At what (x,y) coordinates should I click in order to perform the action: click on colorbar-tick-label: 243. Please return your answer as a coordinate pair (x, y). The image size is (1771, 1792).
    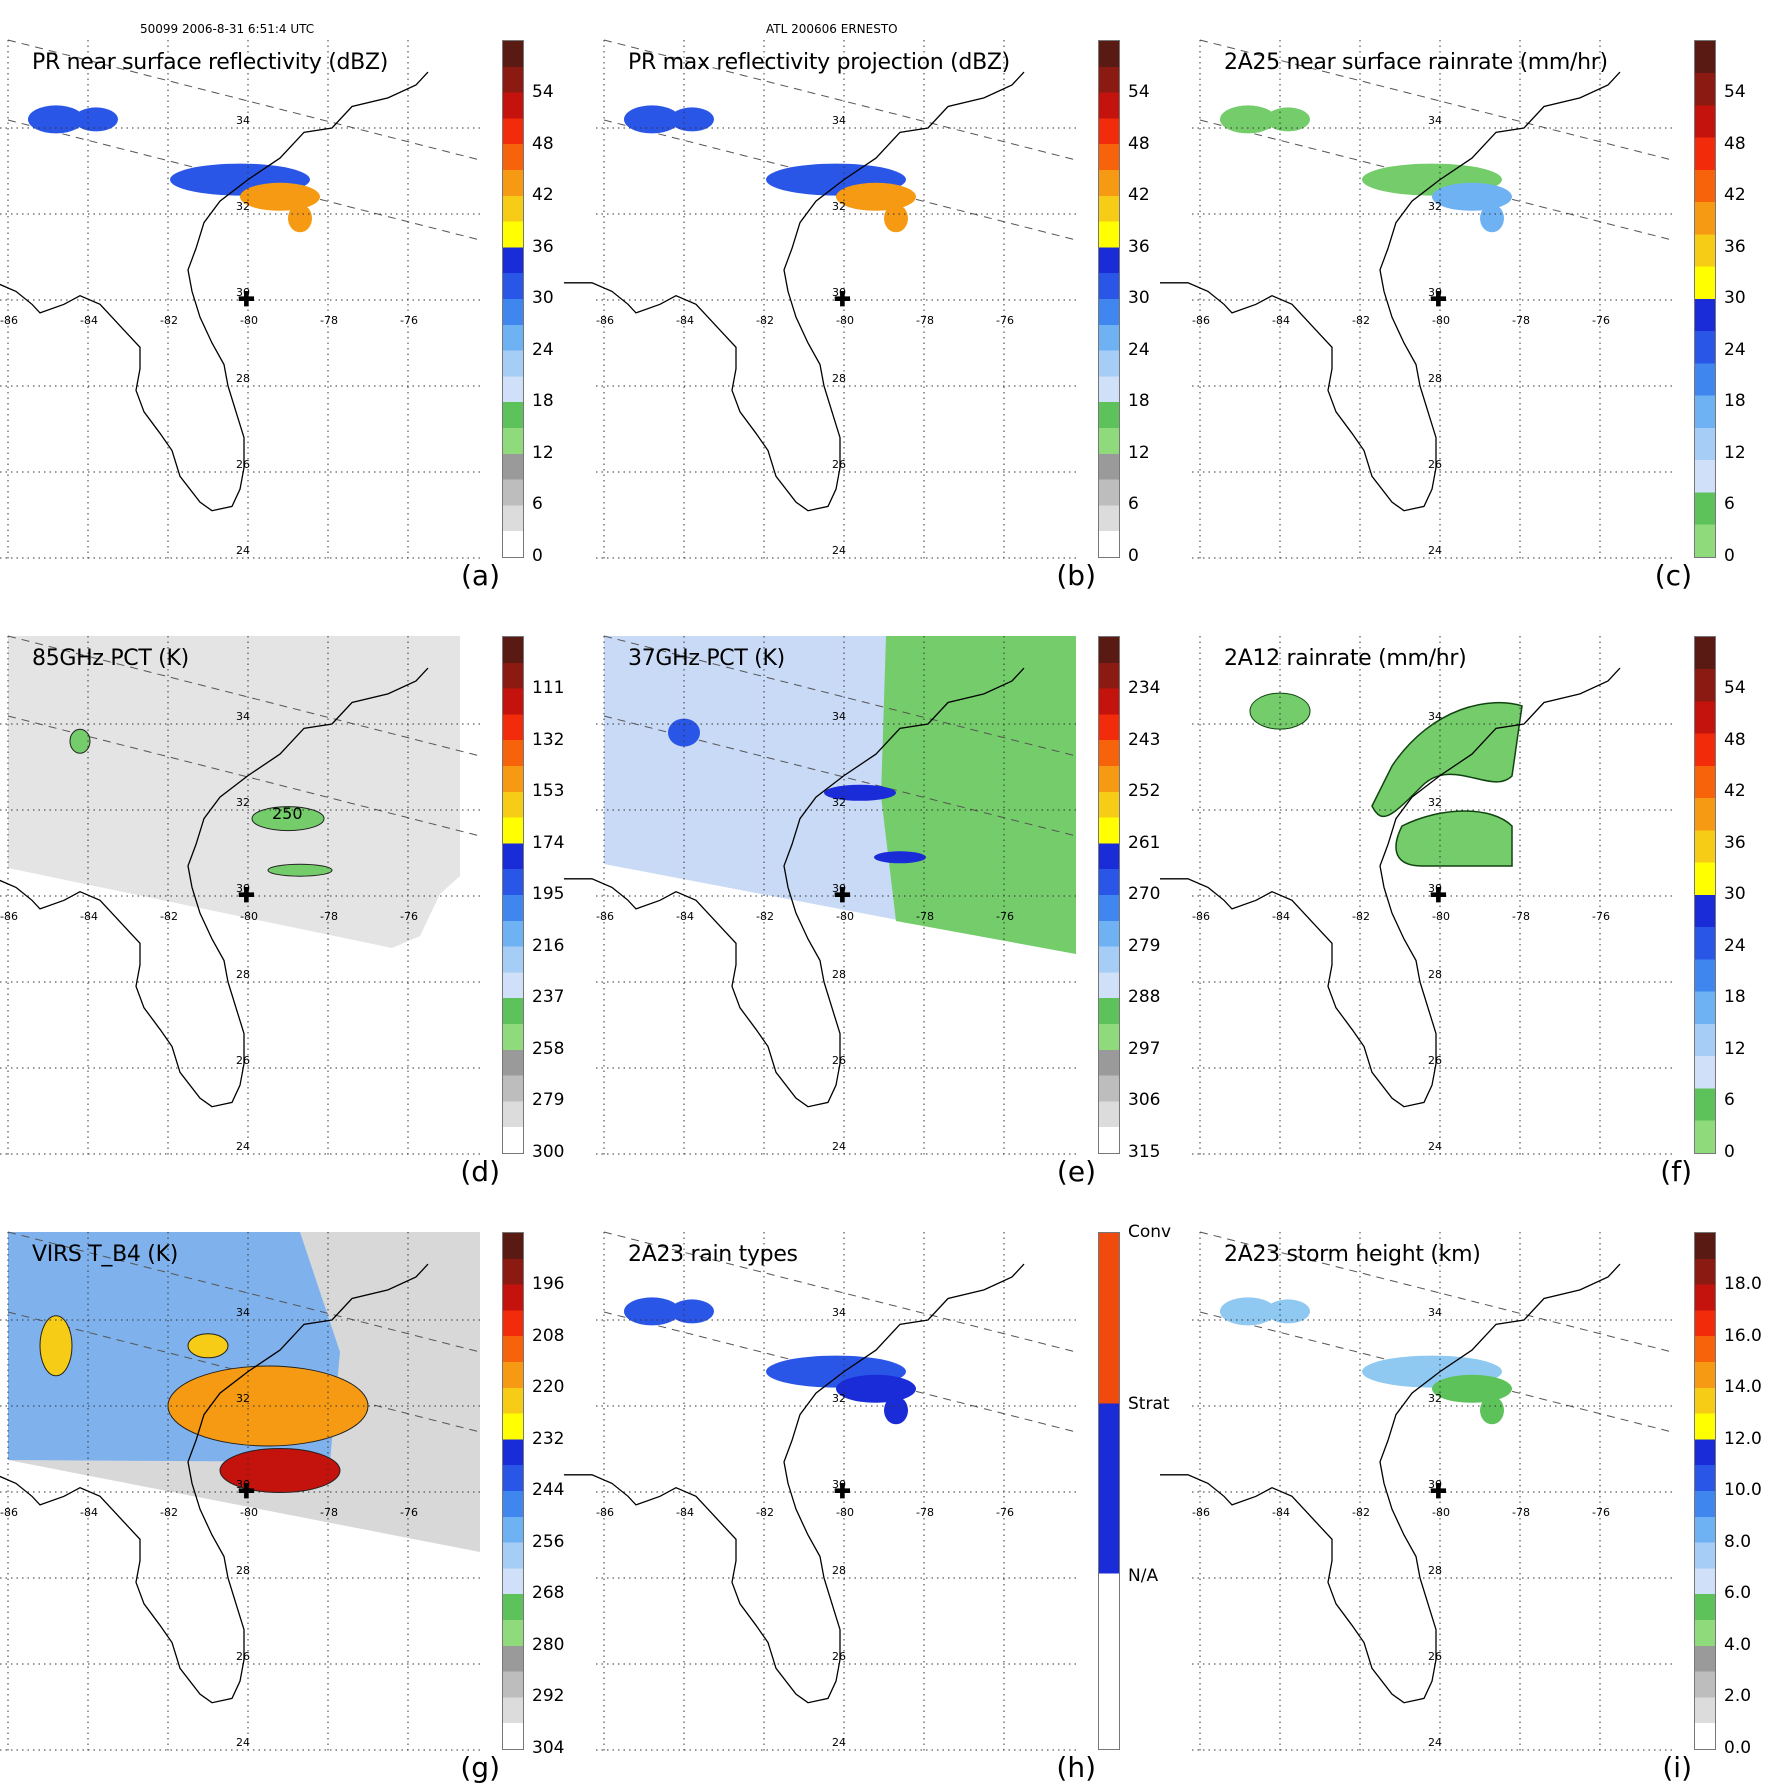
    Looking at the image, I should click on (1144, 739).